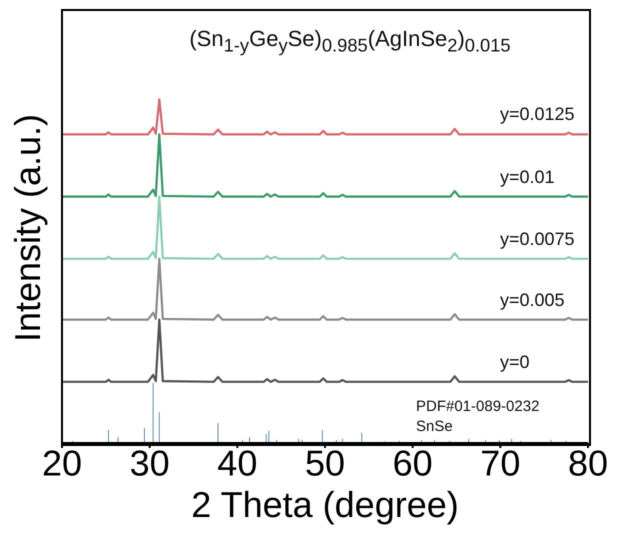 Image resolution: width=617 pixels, height=542 pixels. Describe the element at coordinates (532, 300) in the screenshot. I see `series-label: y=0.005` at that location.